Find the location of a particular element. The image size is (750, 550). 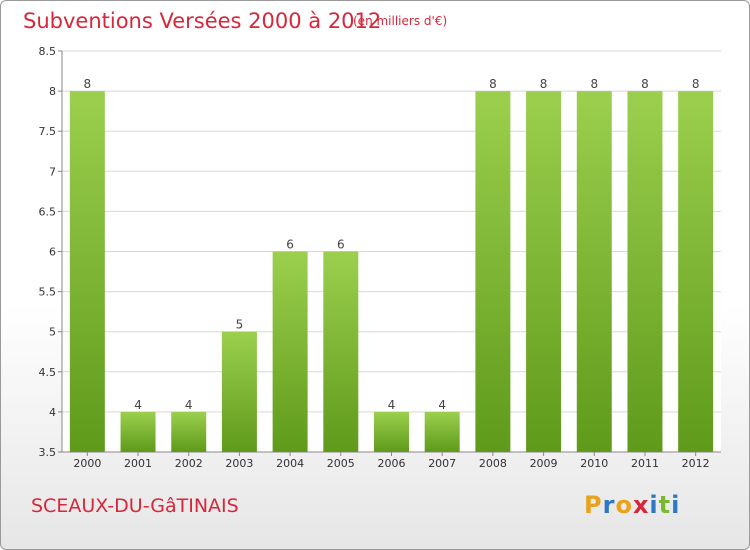

y-tick-label: 6 is located at coordinates (52, 252).